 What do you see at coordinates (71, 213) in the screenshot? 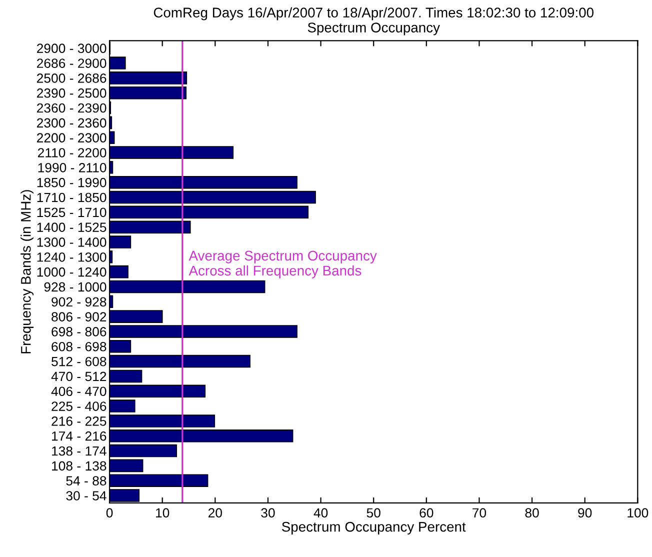
I see `y-tick-label: 1525 - 1710` at bounding box center [71, 213].